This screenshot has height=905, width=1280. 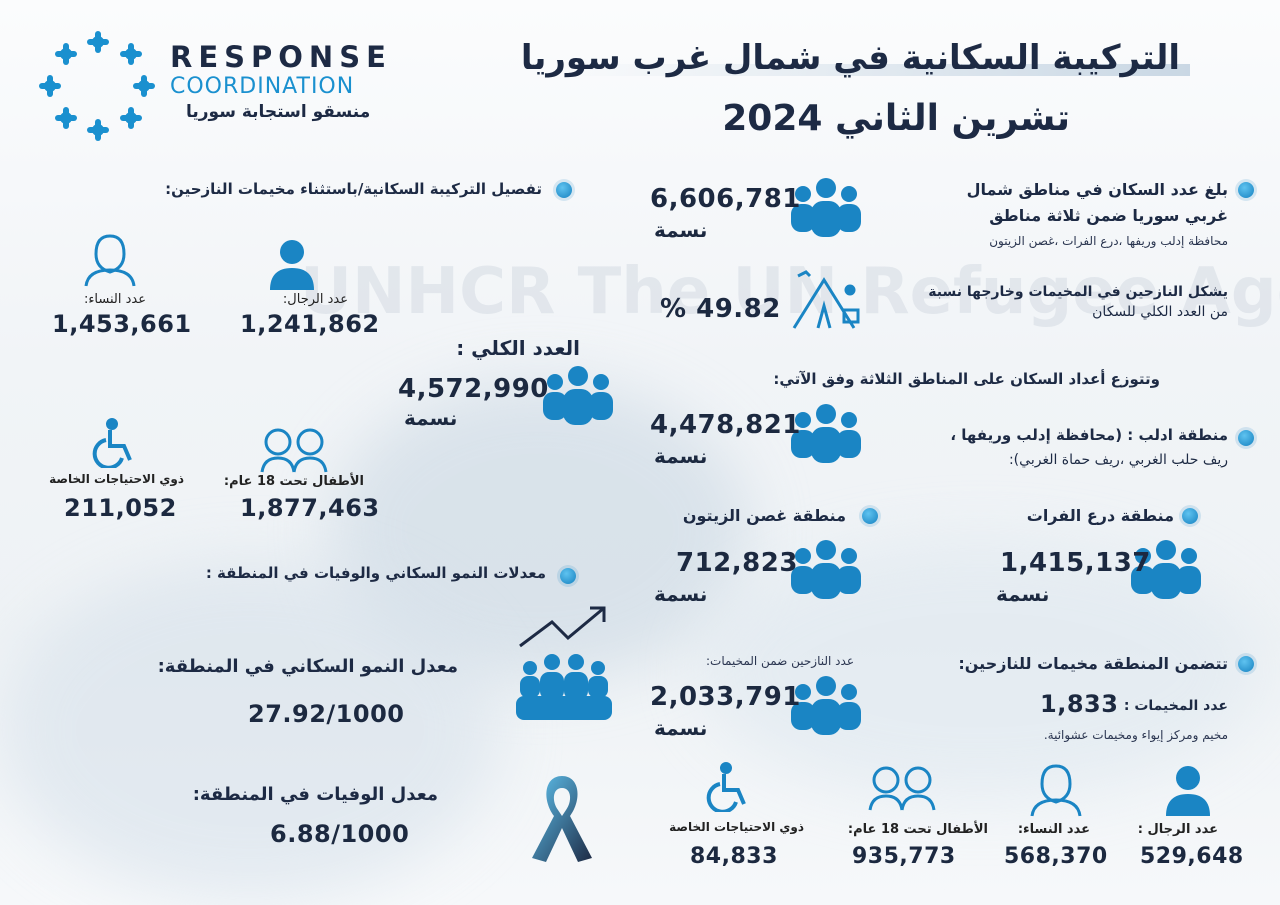 I want to click on left-woman-icon-wrap, so click(x=110, y=260).